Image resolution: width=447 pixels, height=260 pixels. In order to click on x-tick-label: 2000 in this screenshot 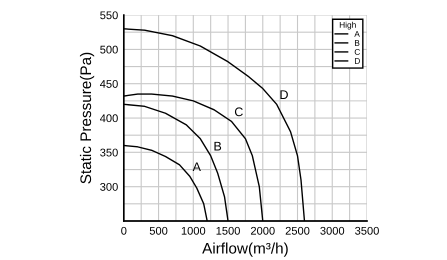, I will do `click(262, 230)`.